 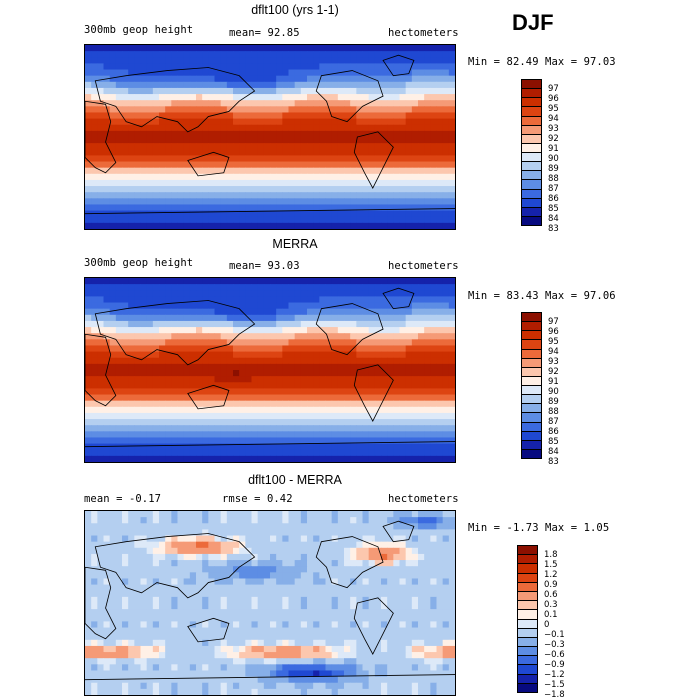 What do you see at coordinates (551, 604) in the screenshot?
I see `colorbar-tick-label: 0.3` at bounding box center [551, 604].